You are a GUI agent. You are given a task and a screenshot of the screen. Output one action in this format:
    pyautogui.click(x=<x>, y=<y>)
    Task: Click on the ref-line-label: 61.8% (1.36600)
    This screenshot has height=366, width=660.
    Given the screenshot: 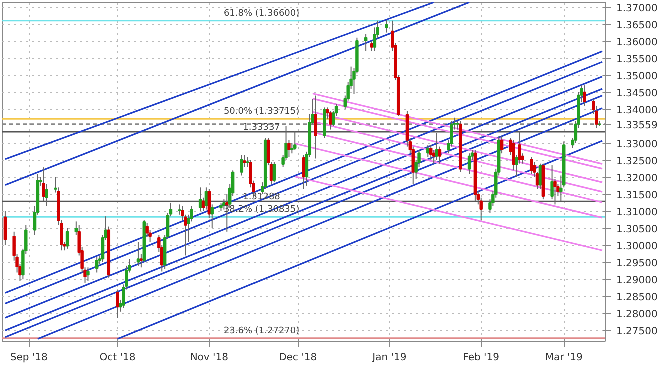 What is the action you would take?
    pyautogui.click(x=262, y=13)
    